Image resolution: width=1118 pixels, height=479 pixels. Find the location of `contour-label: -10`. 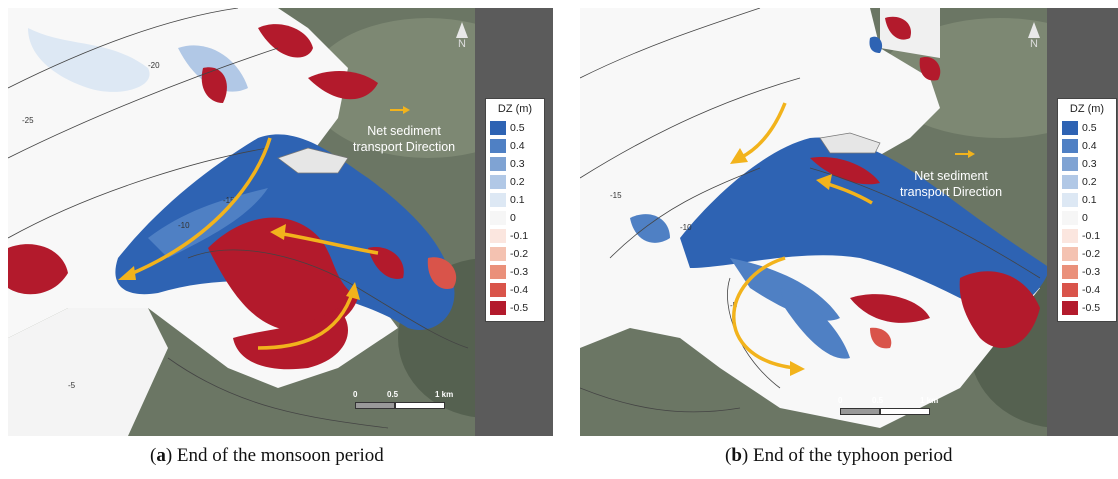

contour-label: -10 is located at coordinates (184, 225).